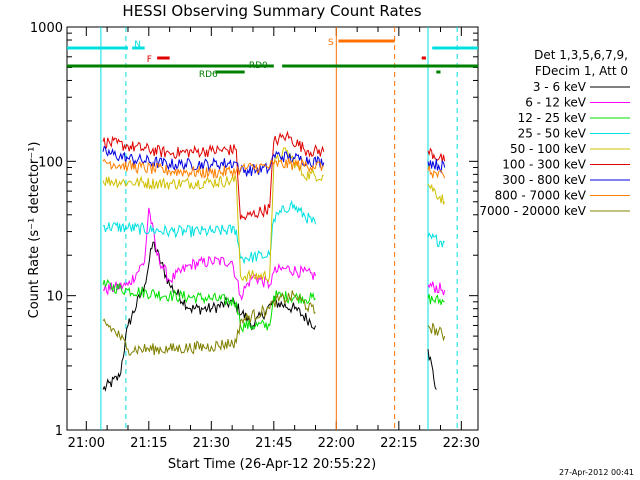 This screenshot has height=480, width=640. Describe the element at coordinates (149, 60) in the screenshot. I see `flag-label: F` at that location.